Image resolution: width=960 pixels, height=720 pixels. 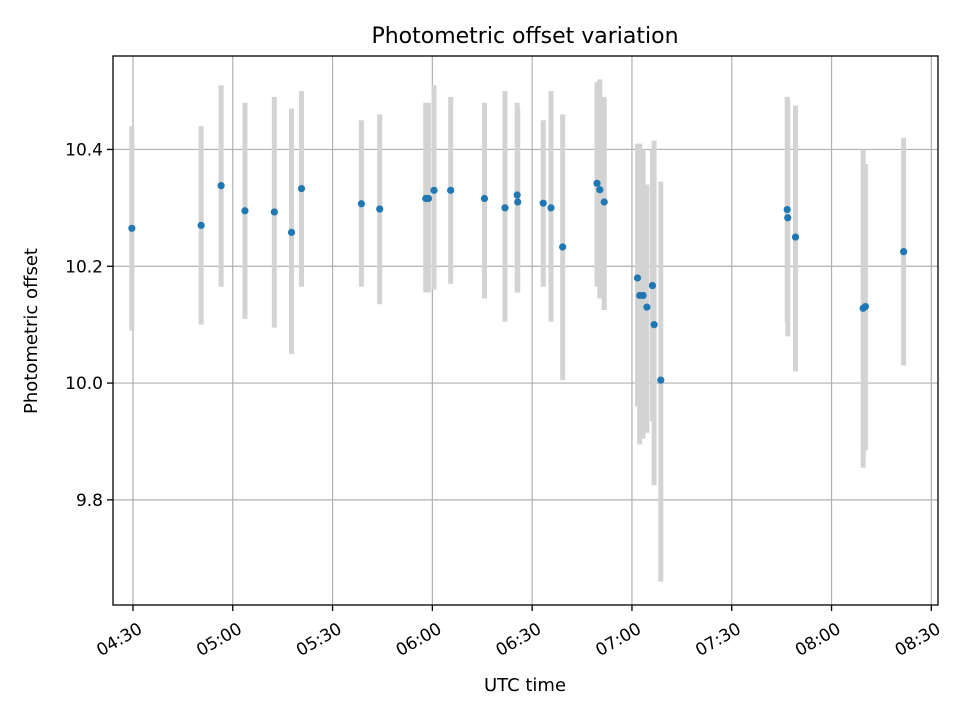 What do you see at coordinates (89, 325) in the screenshot?
I see `y-axis-ticks: 9.8 10.0 10.2 10.4` at bounding box center [89, 325].